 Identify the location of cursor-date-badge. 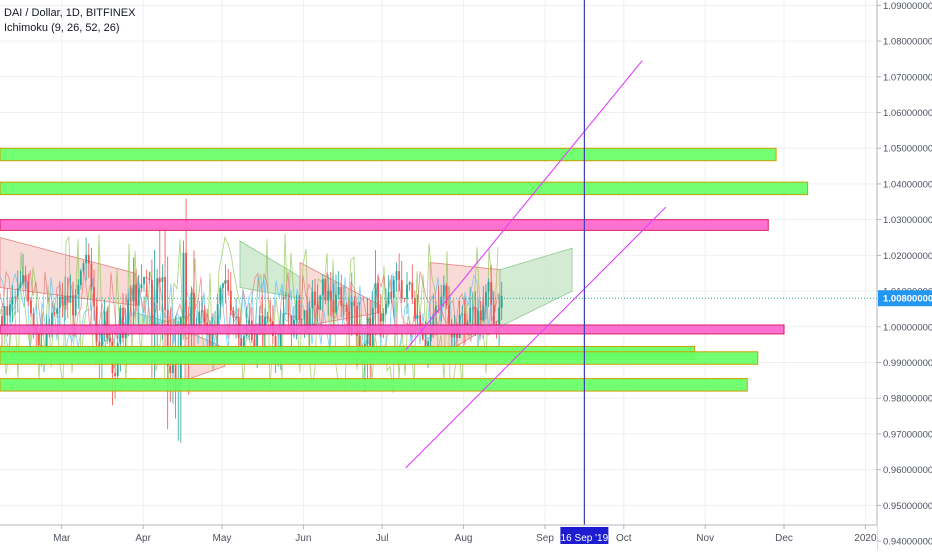
(584, 535).